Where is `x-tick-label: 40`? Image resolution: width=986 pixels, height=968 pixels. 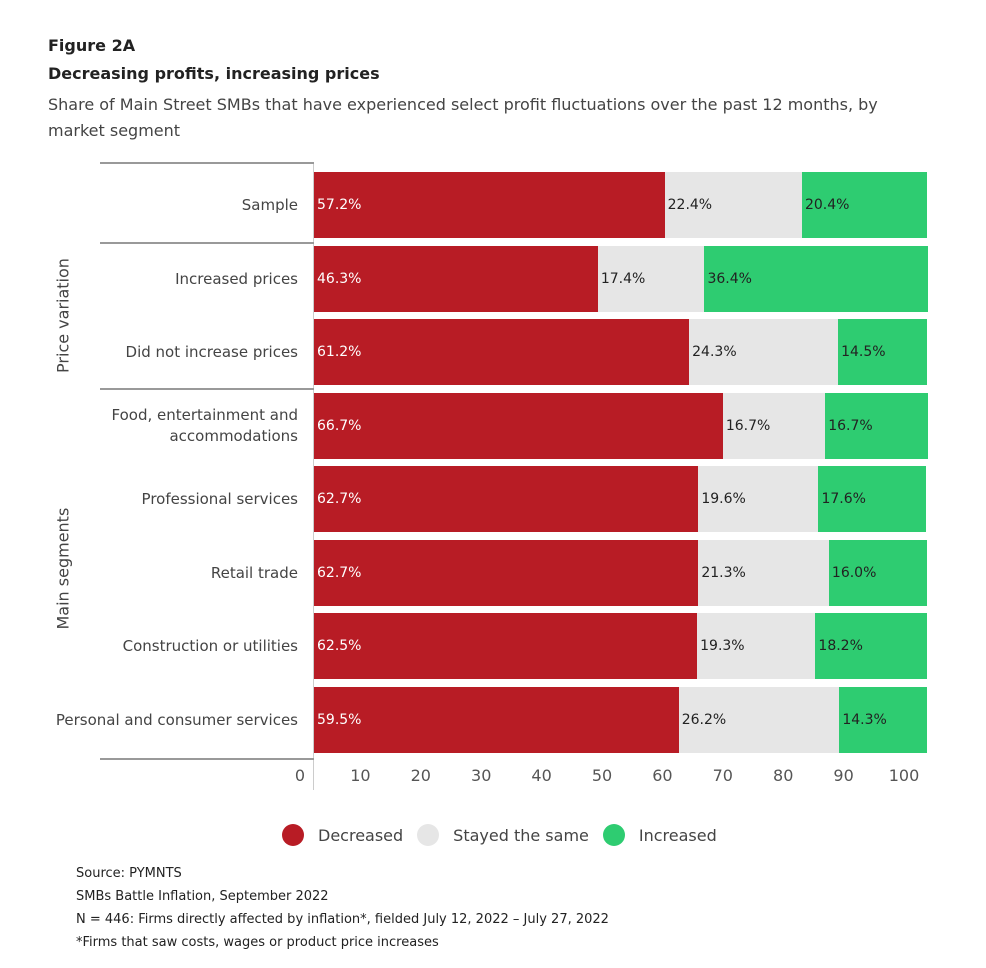
x-tick-label: 40 is located at coordinates (541, 775).